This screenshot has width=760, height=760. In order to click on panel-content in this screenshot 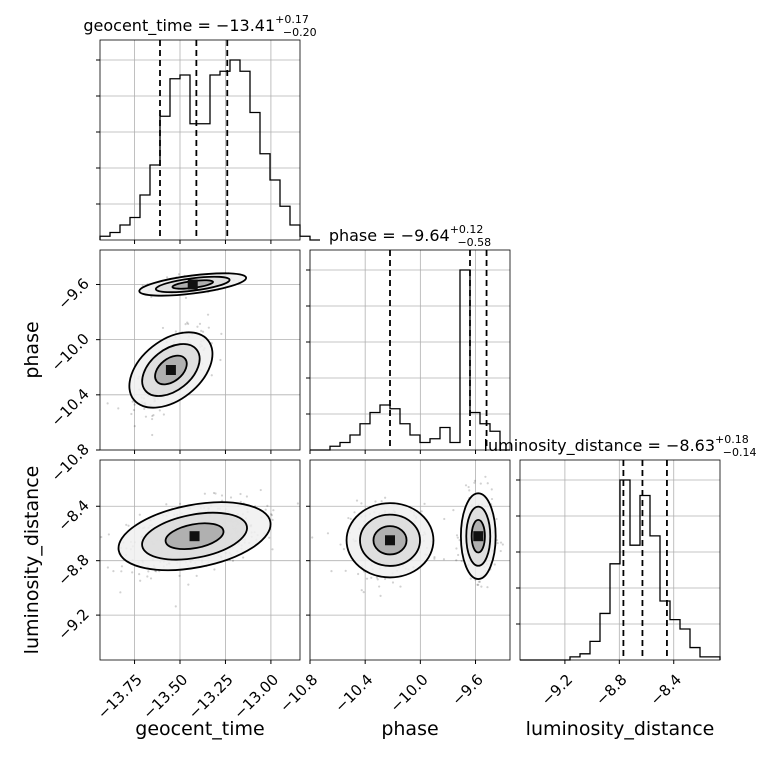, I will do `click(177, 354)`.